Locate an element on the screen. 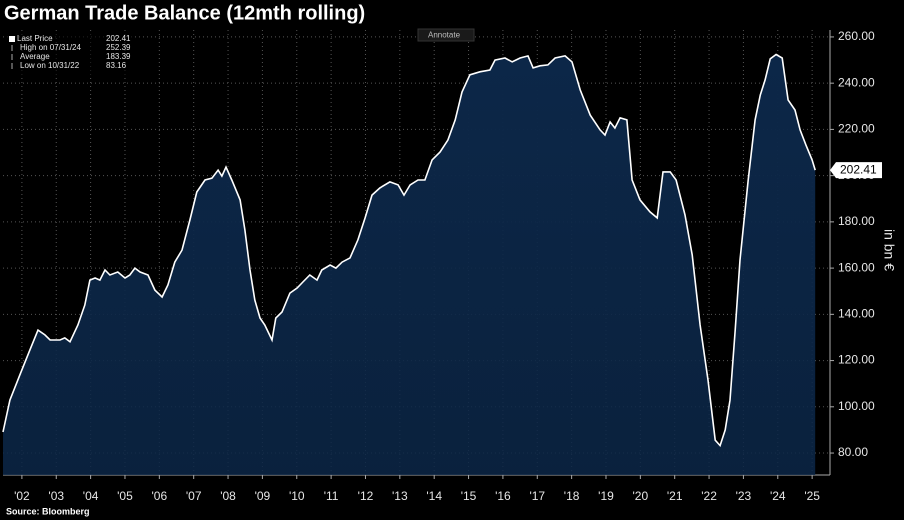  y-tick-label: 80.00 is located at coordinates (853, 452).